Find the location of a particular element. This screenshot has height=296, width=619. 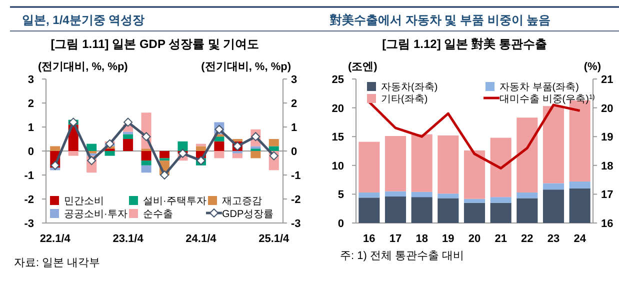

legend-label: 공공소비·투자 is located at coordinates (96, 214).